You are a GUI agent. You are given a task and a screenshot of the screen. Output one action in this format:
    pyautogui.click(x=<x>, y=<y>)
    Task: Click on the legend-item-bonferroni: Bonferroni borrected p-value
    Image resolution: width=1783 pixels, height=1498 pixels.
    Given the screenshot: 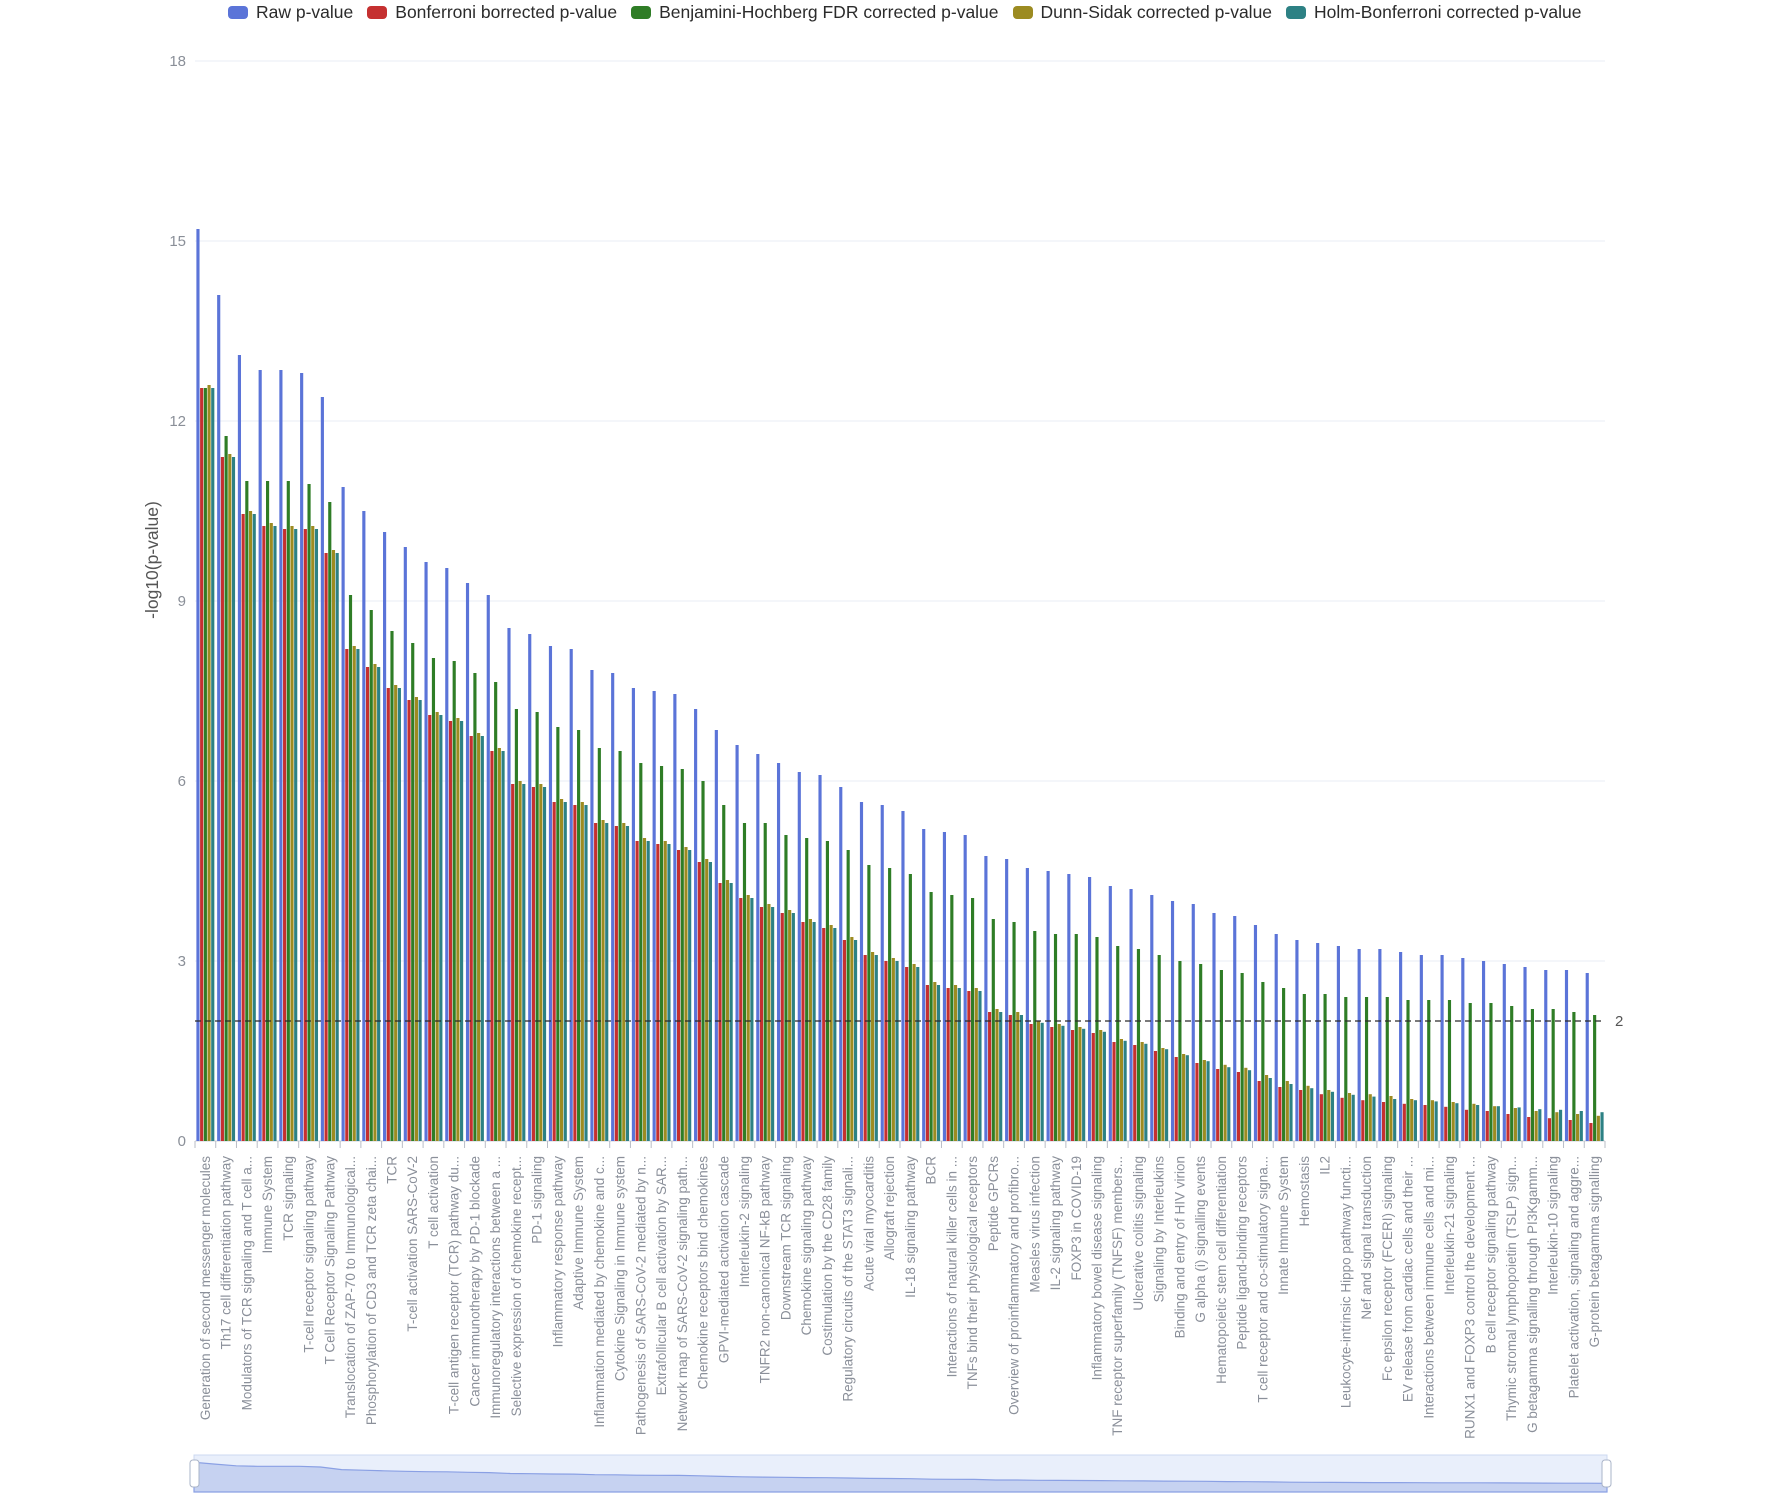 What is the action you would take?
    pyautogui.click(x=492, y=12)
    